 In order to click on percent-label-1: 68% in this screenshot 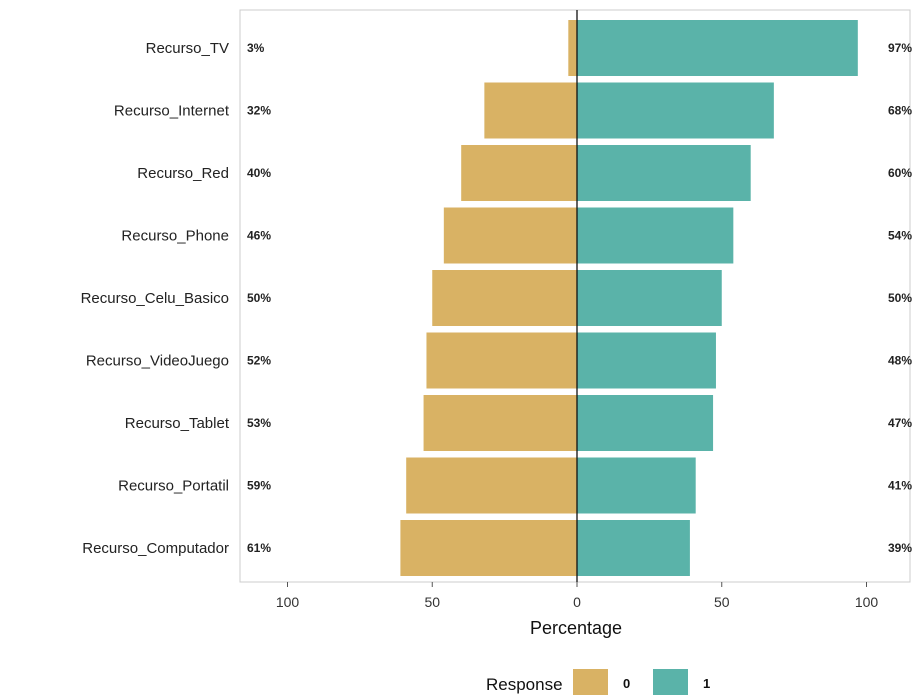, I will do `click(900, 111)`.